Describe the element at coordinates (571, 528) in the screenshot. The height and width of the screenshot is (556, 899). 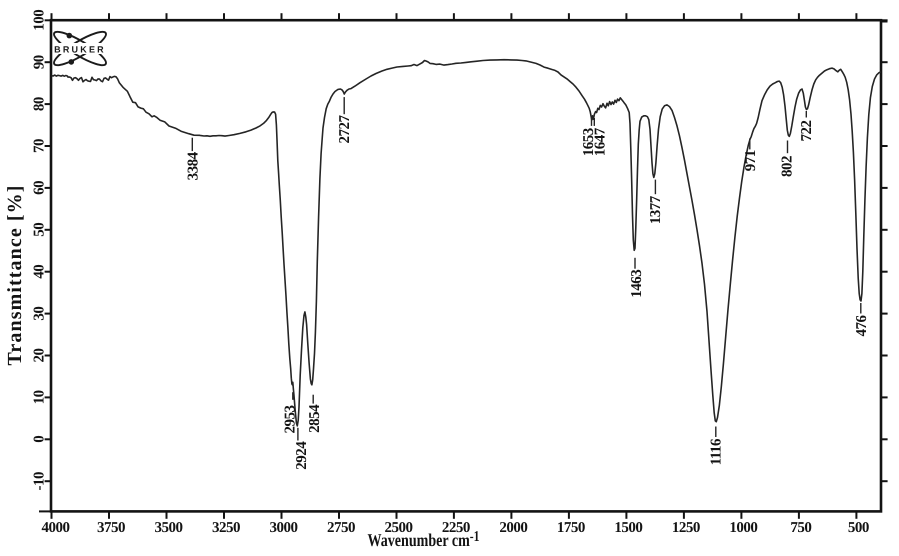
I see `svg-text: 1750` at that location.